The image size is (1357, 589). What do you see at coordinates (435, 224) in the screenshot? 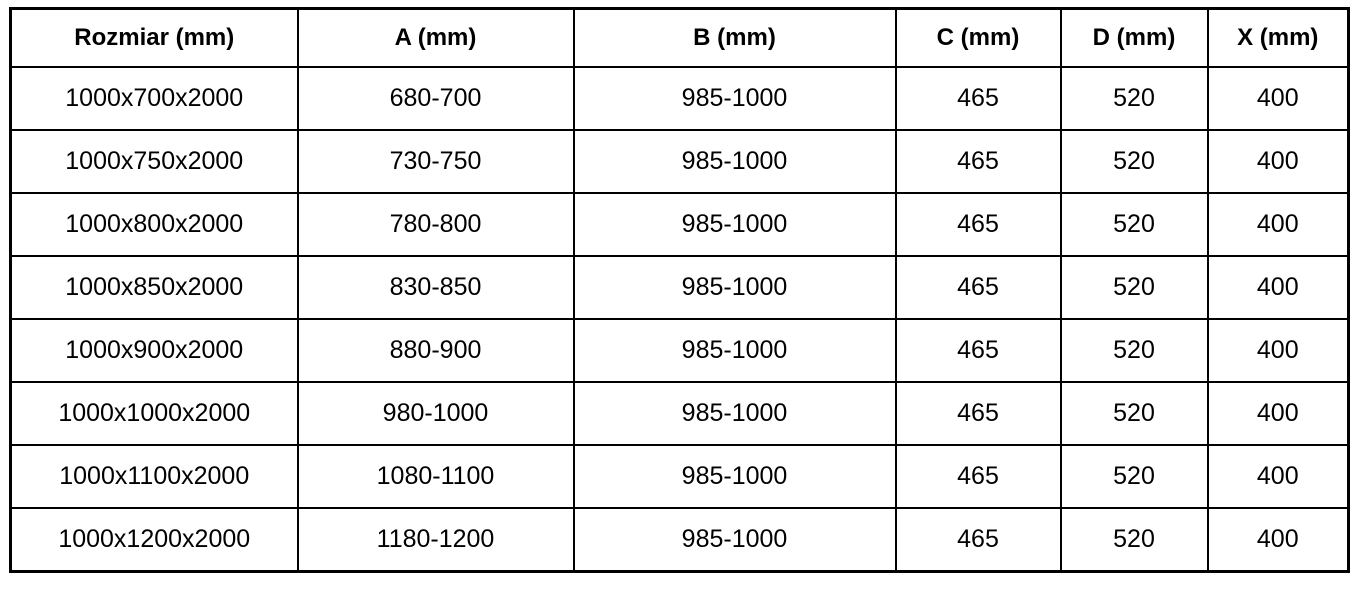
I see `table-cell: 780-800` at bounding box center [435, 224].